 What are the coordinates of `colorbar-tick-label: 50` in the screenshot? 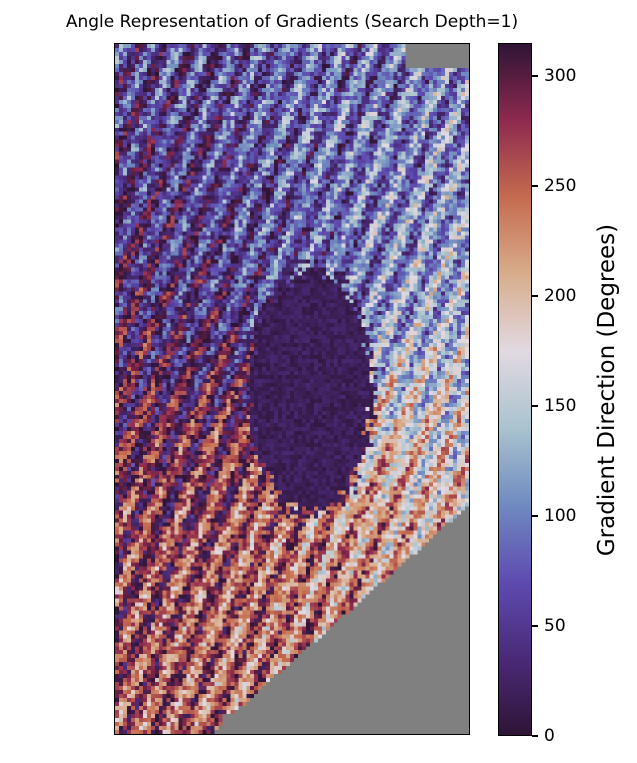 It's located at (555, 626).